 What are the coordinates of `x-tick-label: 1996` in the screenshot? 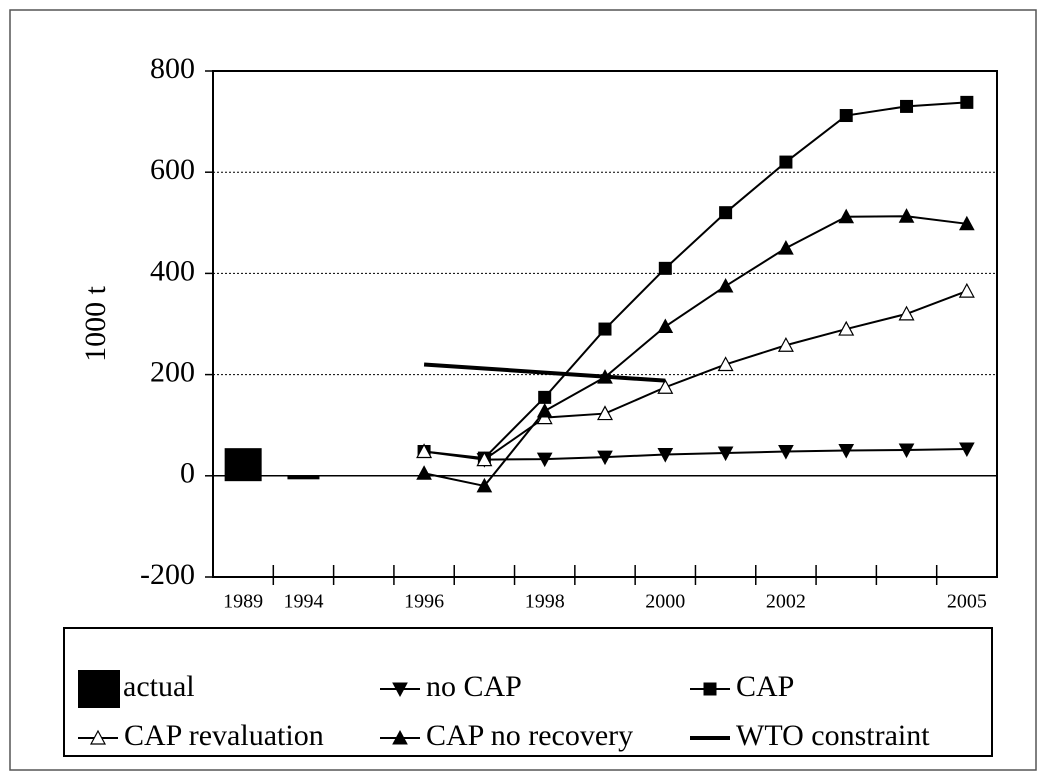 It's located at (424, 602).